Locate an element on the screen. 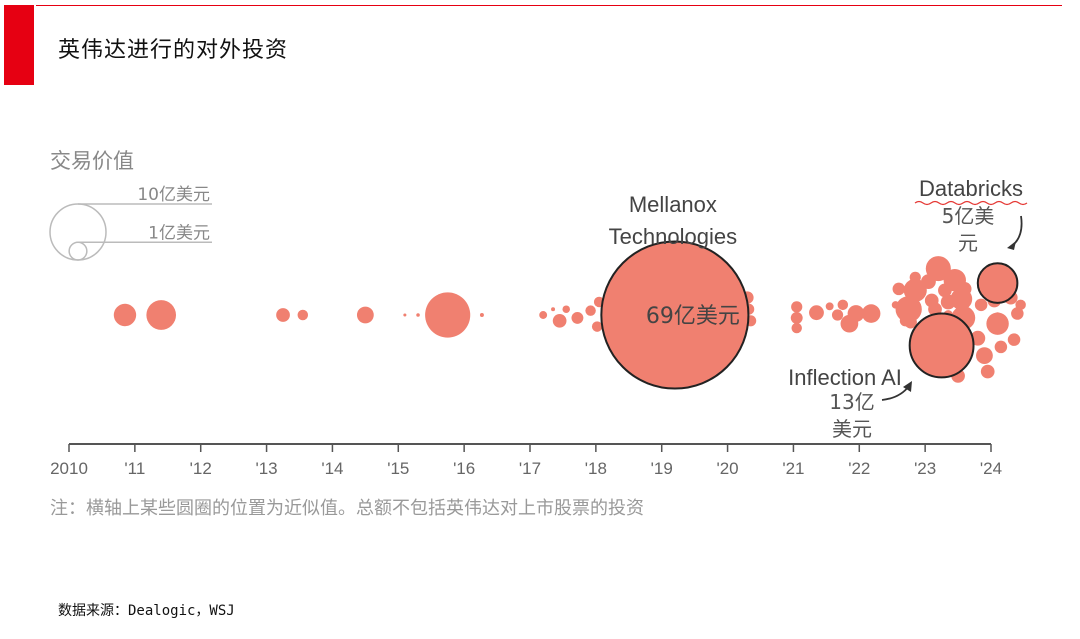 Image resolution: width=1080 pixels, height=639 pixels. annotation-inflection-name: Inflection AI is located at coordinates (845, 377).